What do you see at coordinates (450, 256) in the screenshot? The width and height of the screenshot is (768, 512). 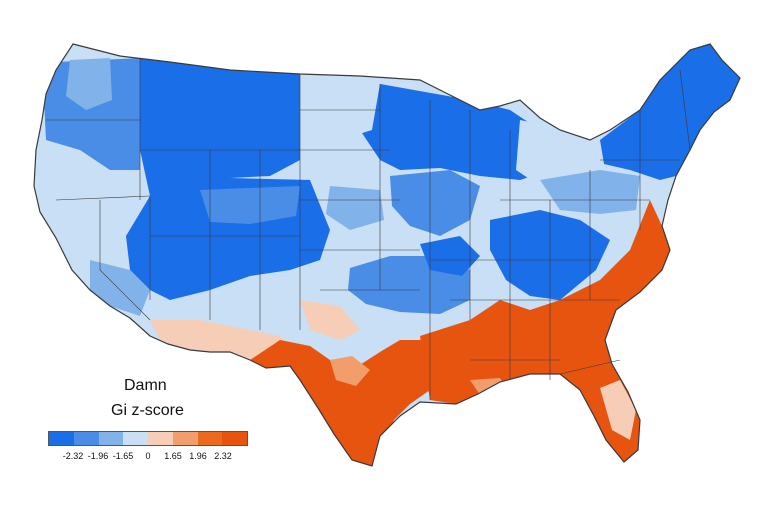 I see `region-missouri` at bounding box center [450, 256].